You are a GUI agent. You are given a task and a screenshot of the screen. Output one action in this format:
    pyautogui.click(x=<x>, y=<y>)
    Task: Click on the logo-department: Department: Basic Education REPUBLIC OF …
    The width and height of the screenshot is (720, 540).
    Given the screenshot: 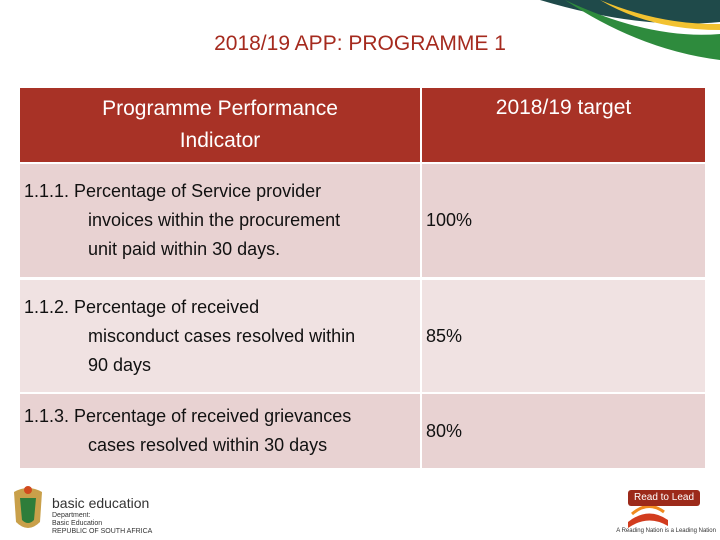 What is the action you would take?
    pyautogui.click(x=102, y=524)
    